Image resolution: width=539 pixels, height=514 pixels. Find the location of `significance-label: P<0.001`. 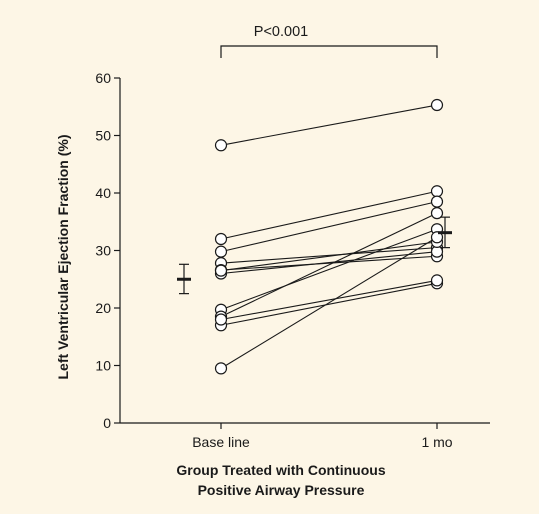

significance-label: P<0.001 is located at coordinates (281, 32).